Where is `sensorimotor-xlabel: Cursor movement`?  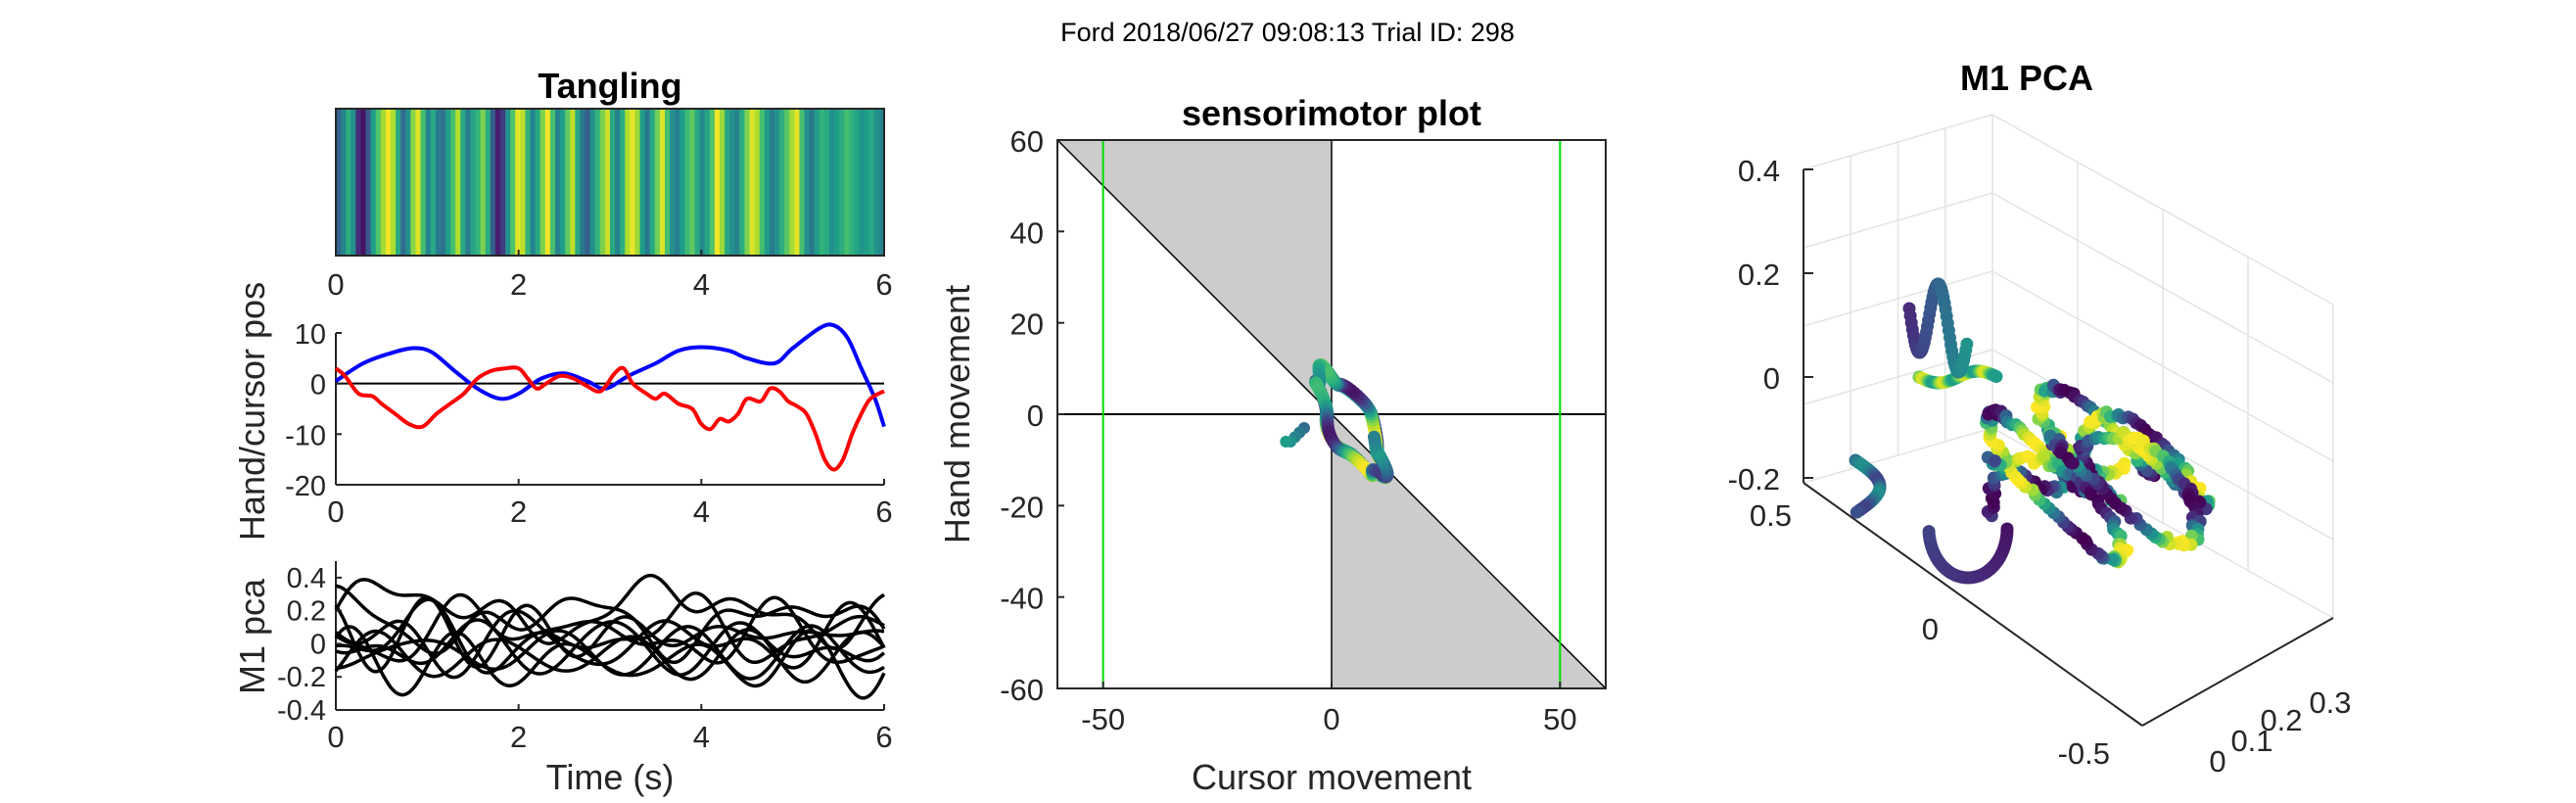 sensorimotor-xlabel: Cursor movement is located at coordinates (1332, 777).